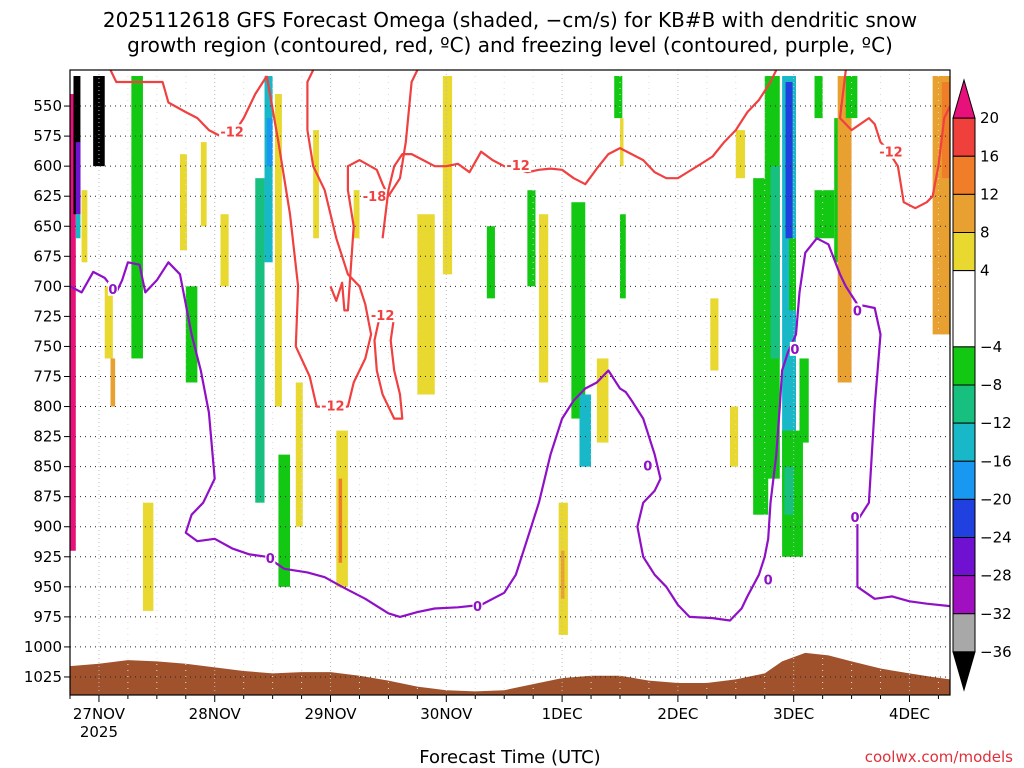 This screenshot has width=1024, height=768. I want to click on contour-label-freezing-level-6: 0, so click(857, 311).